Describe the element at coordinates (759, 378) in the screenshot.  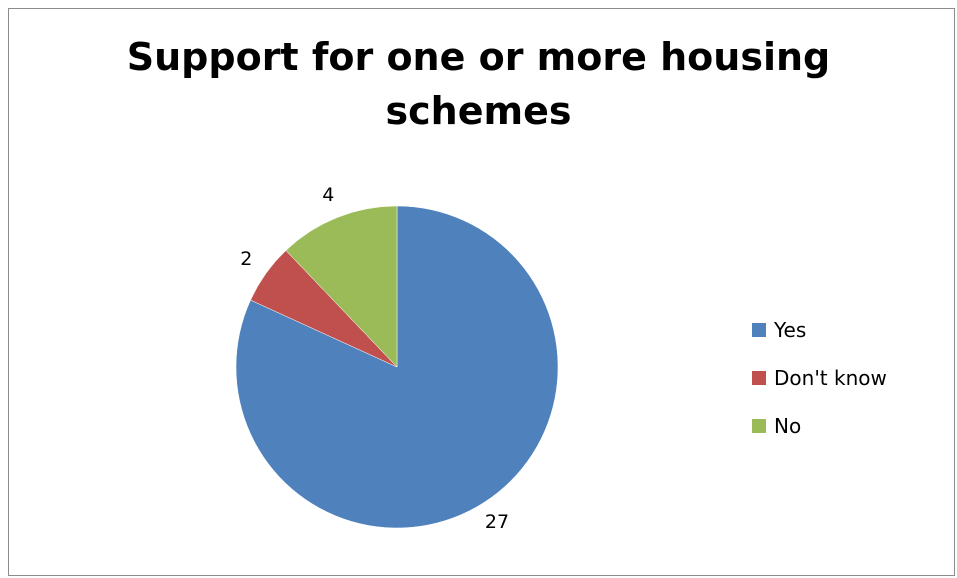
I see `legend-swatch-dont-know` at that location.